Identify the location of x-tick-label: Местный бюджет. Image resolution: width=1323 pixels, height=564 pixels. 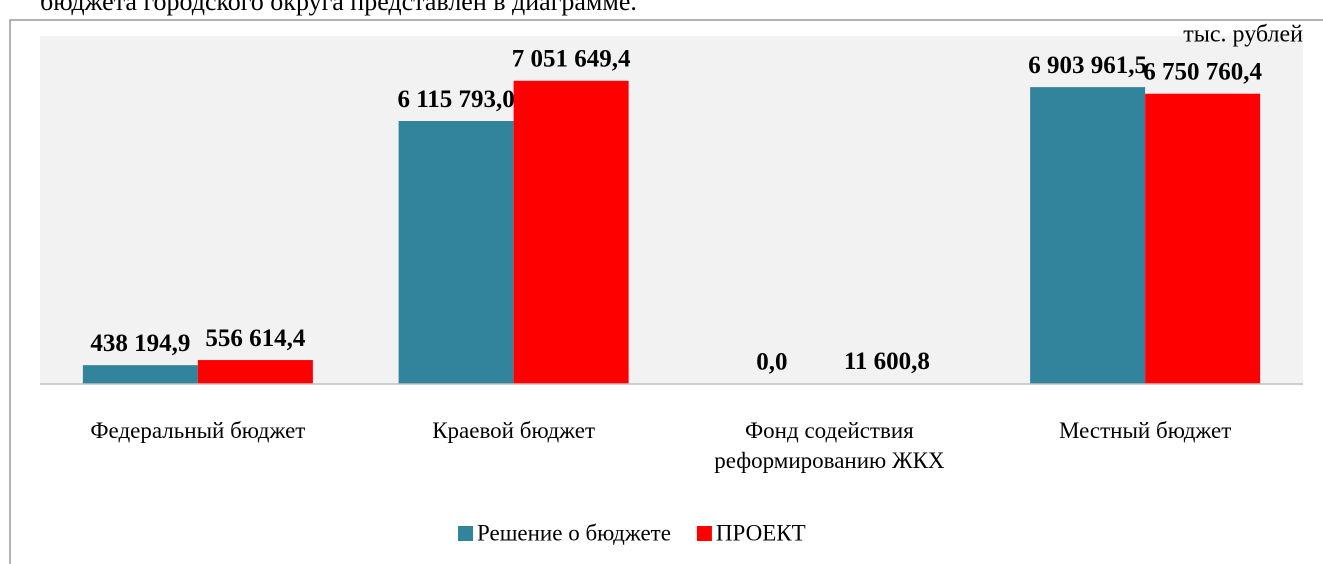
(1145, 430).